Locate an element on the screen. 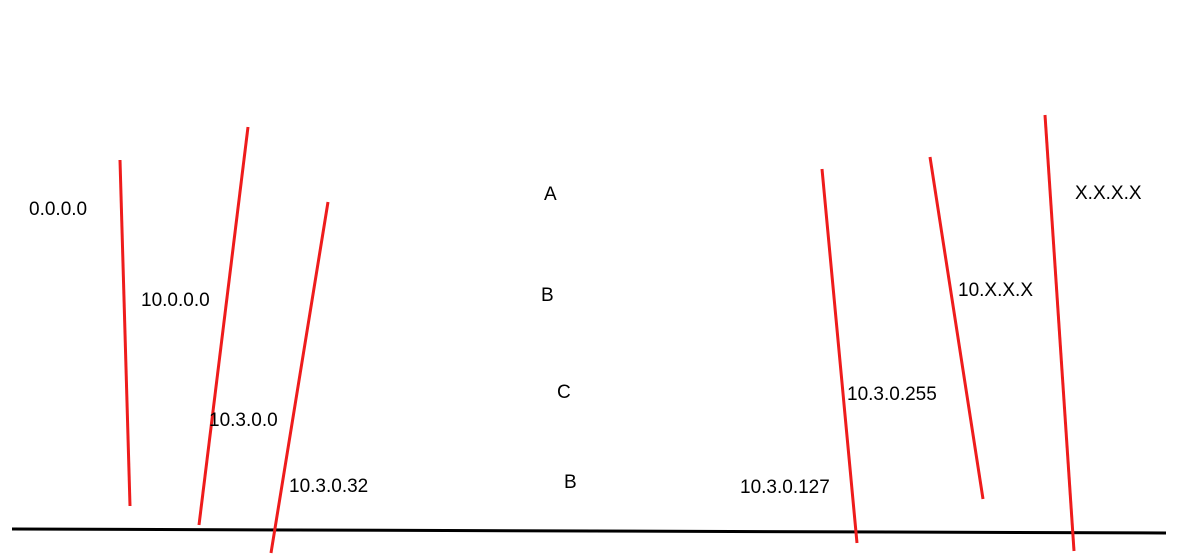 The image size is (1200, 556). label-start-10-3-32: 10.3.0.32 is located at coordinates (329, 486).